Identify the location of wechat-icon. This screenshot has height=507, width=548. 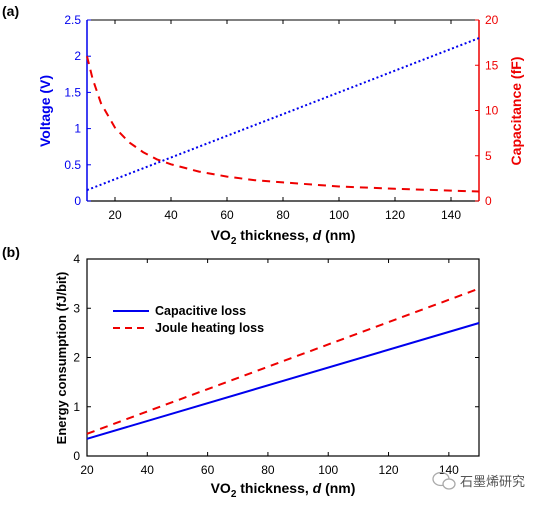
(444, 480).